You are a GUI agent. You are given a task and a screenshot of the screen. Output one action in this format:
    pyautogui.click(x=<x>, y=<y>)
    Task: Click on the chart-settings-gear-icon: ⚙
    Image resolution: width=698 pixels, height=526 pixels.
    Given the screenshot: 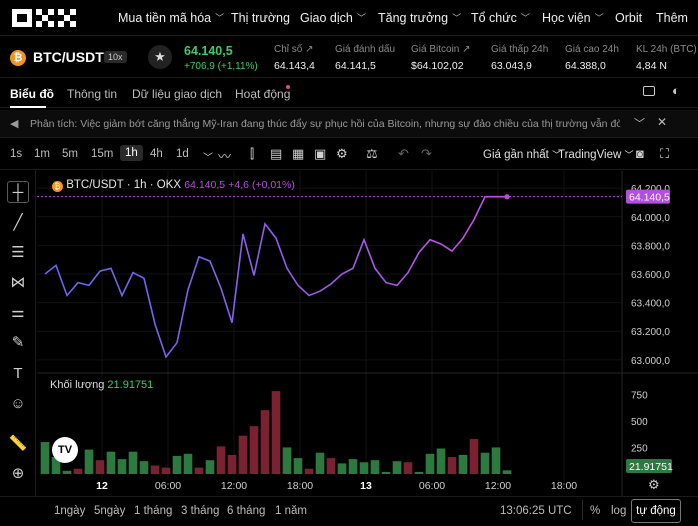 What is the action you would take?
    pyautogui.click(x=654, y=484)
    